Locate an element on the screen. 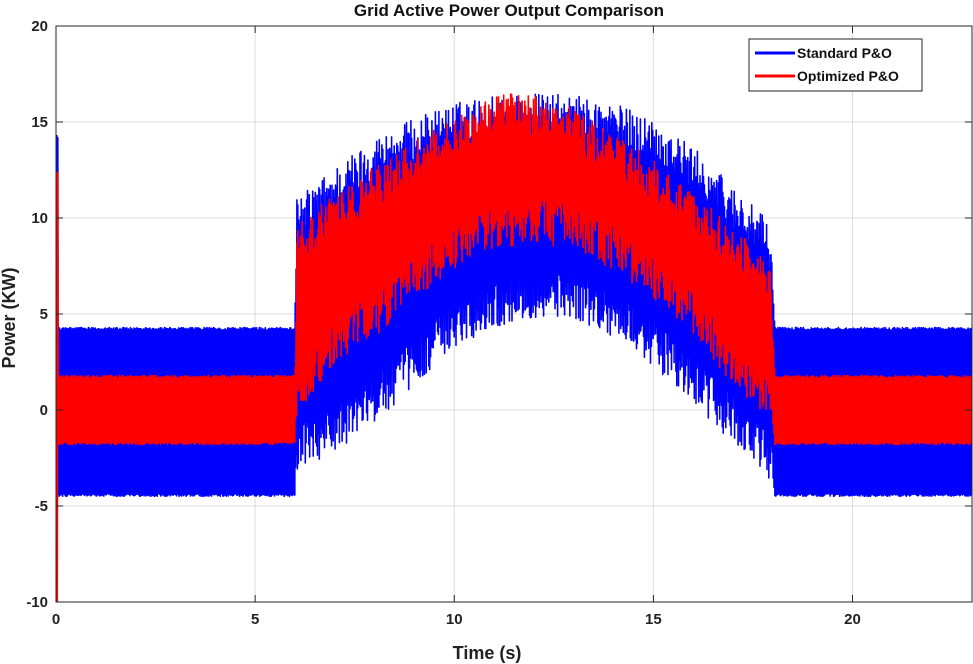 The image size is (973, 664). legend-label-standard-po: Standard P&O is located at coordinates (844, 53).